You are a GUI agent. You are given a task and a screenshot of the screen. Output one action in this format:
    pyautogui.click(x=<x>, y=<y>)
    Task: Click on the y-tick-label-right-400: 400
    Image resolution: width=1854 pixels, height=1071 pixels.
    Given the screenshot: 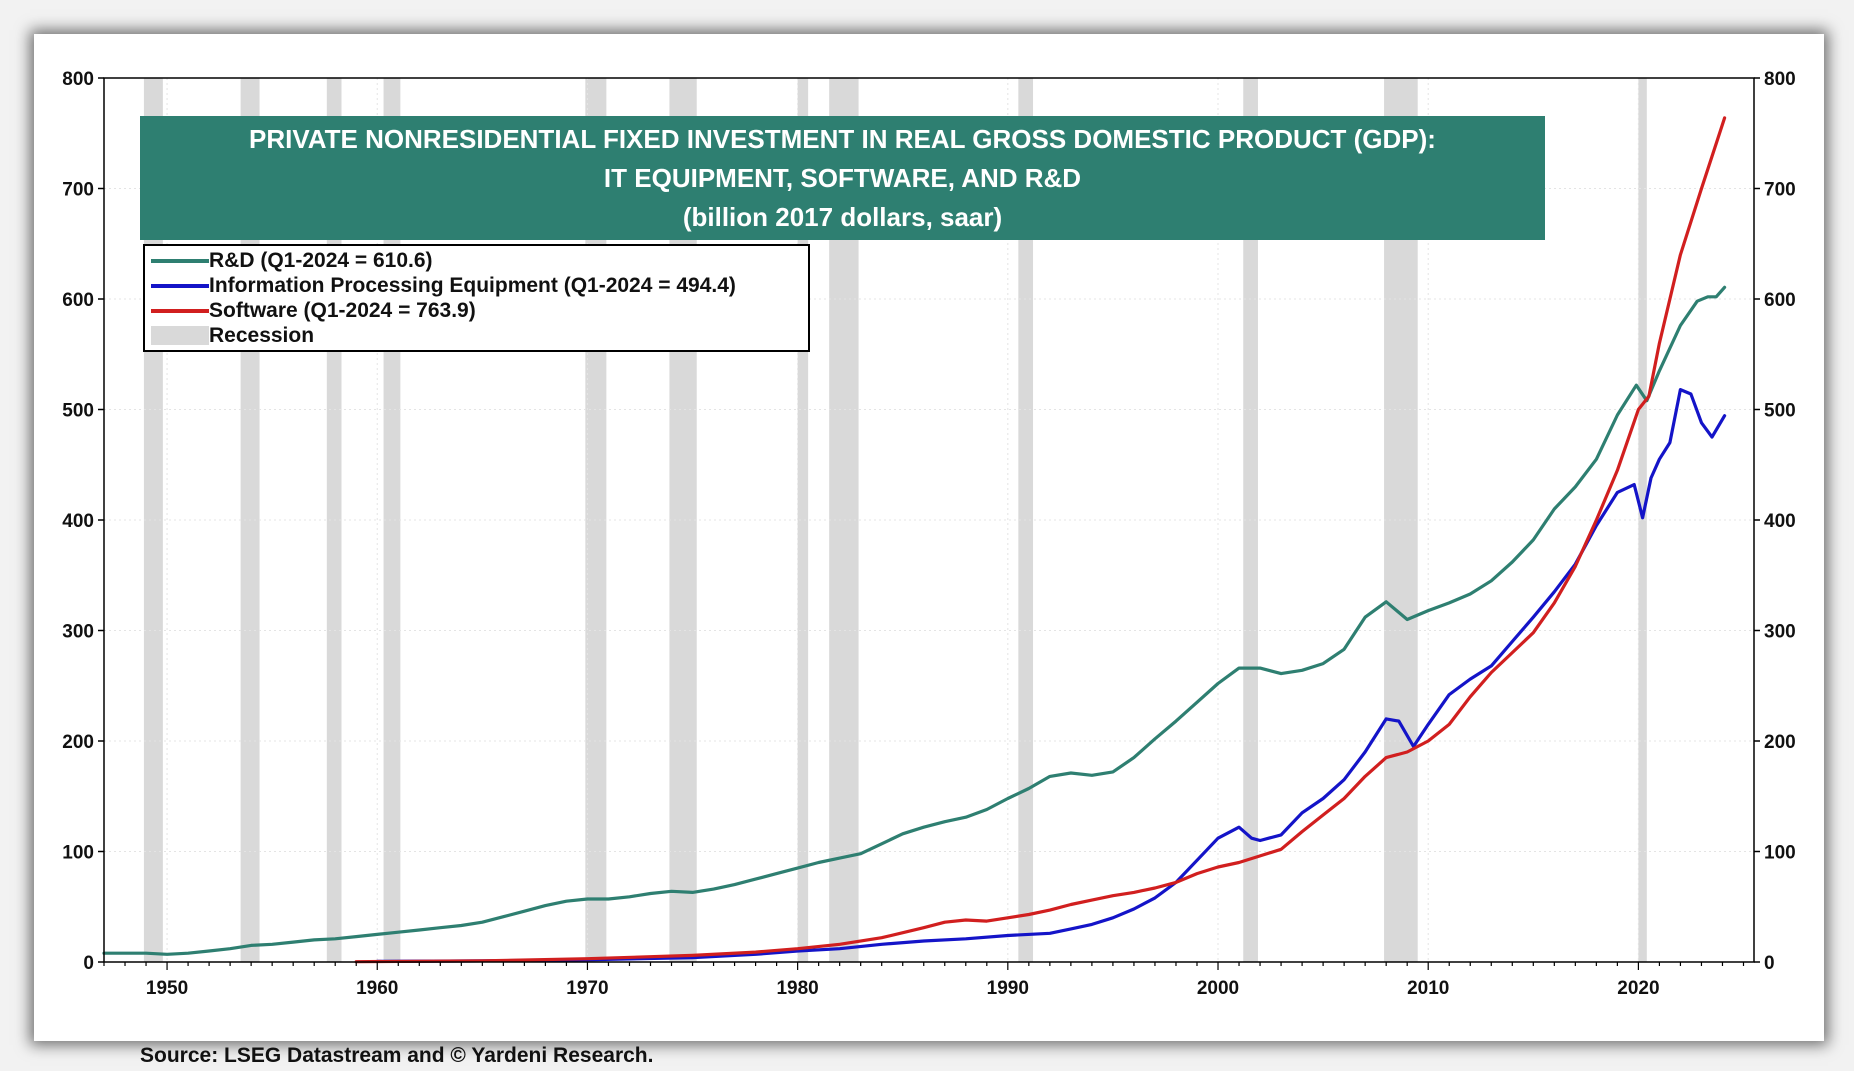 What is the action you would take?
    pyautogui.click(x=1780, y=521)
    